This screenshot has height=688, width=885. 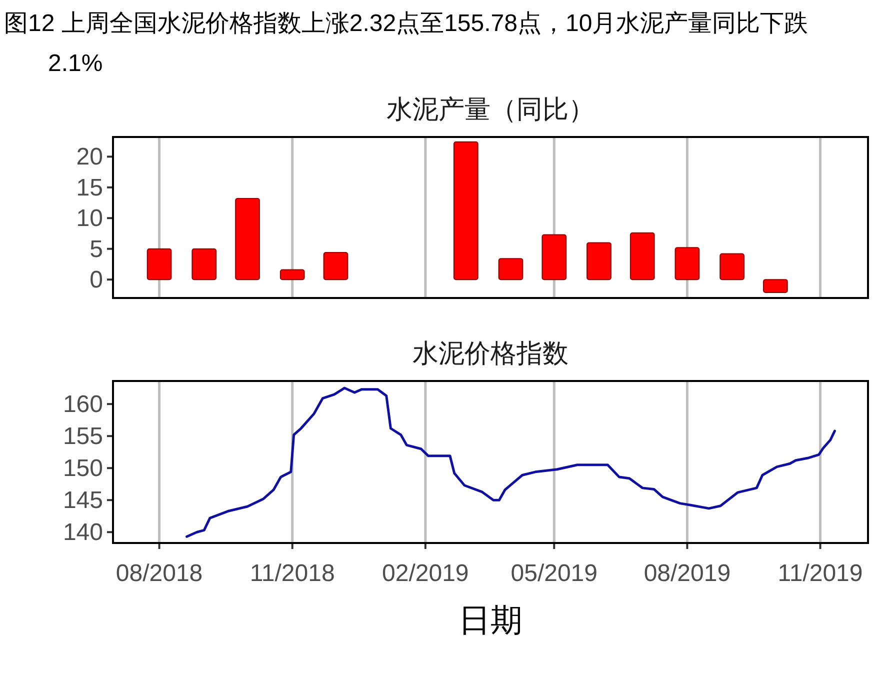 What do you see at coordinates (96, 249) in the screenshot?
I see `y-tick-label: 5` at bounding box center [96, 249].